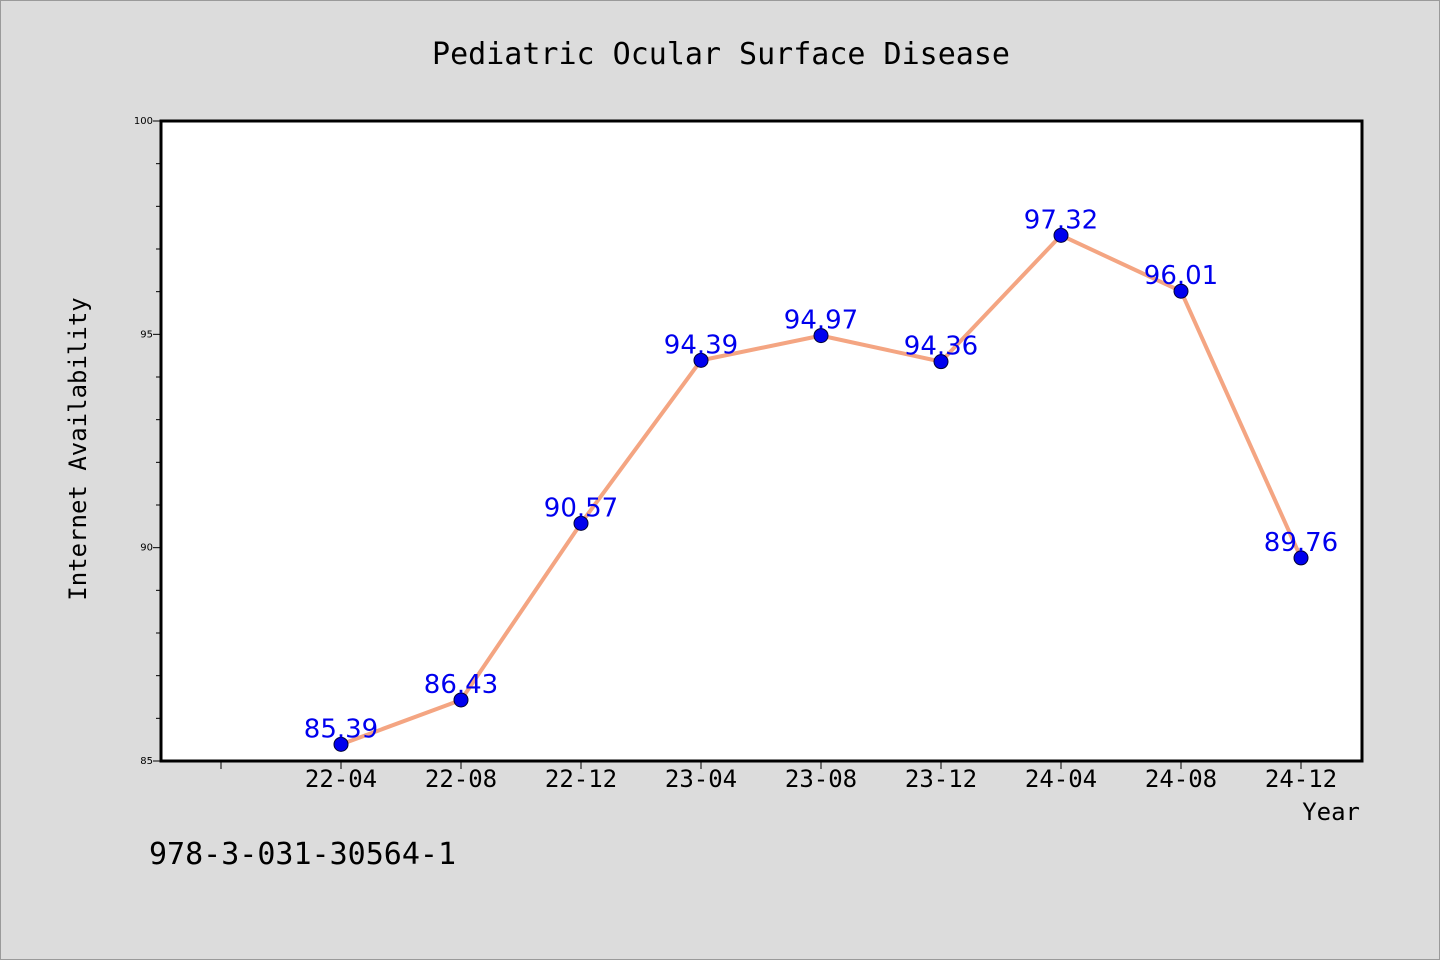 The width and height of the screenshot is (1440, 960). What do you see at coordinates (1331, 812) in the screenshot?
I see `x-axis-label: Year` at bounding box center [1331, 812].